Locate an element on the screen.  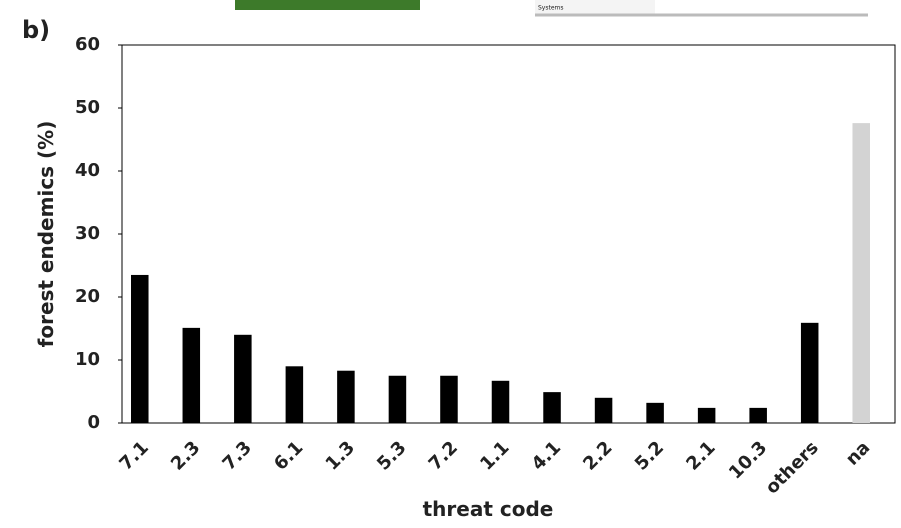
x-tick-label: 7.3 is located at coordinates (237, 455).